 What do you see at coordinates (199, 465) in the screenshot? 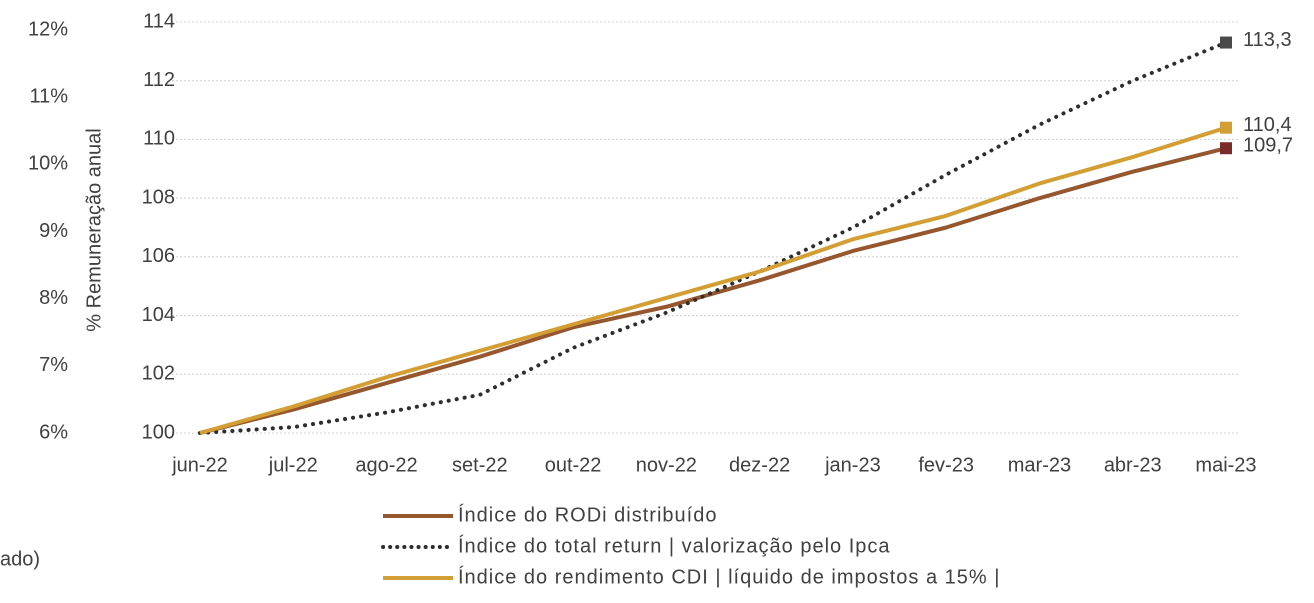
I see `x-tick-label: jun-22` at bounding box center [199, 465].